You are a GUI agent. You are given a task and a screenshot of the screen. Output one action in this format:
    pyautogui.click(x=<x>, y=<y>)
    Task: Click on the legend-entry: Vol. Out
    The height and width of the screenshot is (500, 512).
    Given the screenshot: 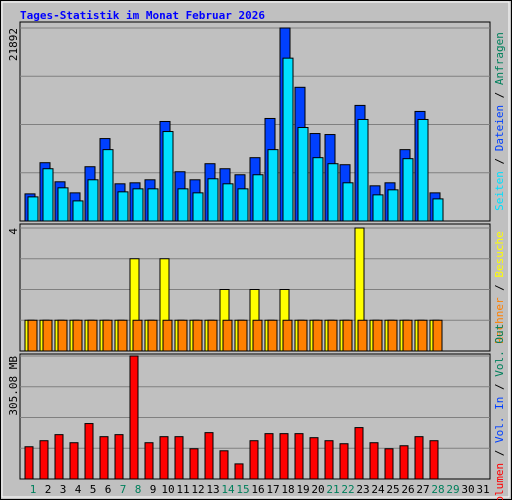 What is the action you would take?
    pyautogui.click(x=499, y=350)
    